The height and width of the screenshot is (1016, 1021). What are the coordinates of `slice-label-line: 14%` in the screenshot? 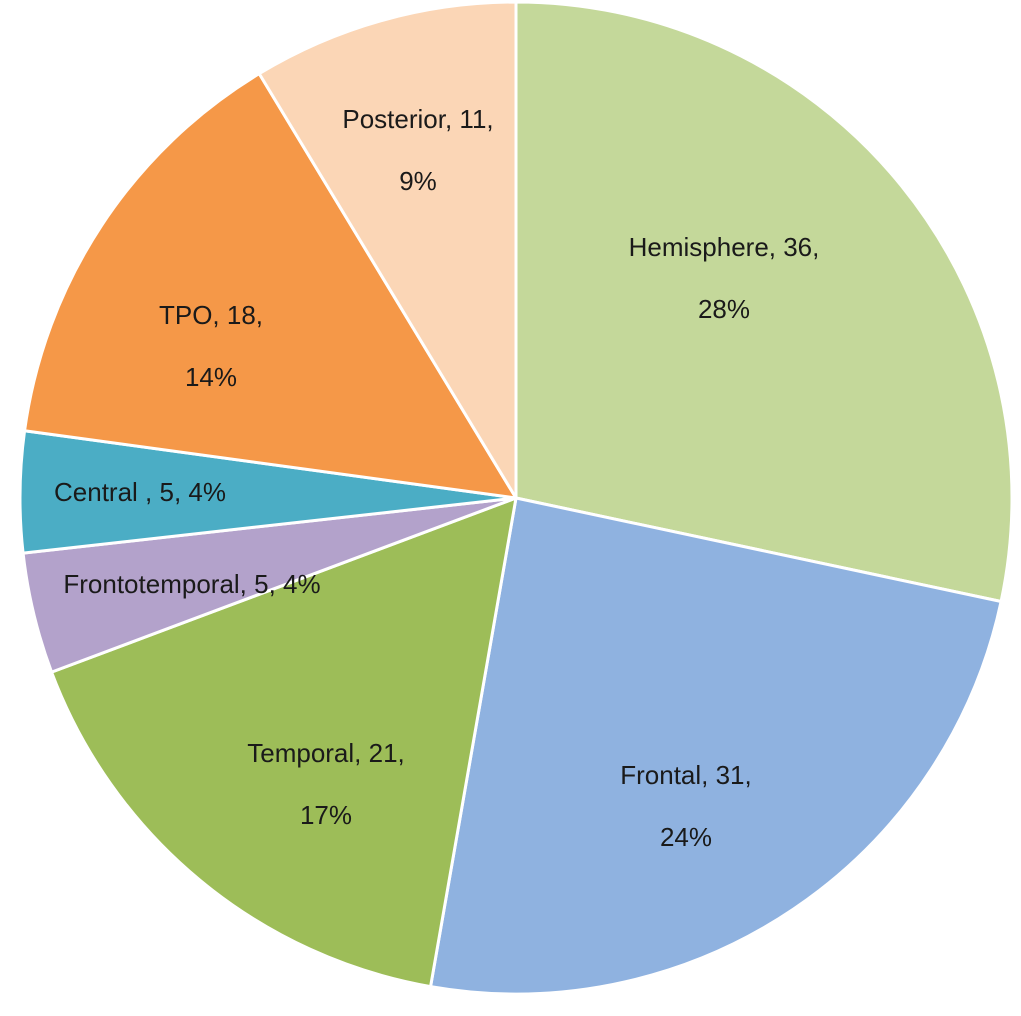 It's located at (211, 377).